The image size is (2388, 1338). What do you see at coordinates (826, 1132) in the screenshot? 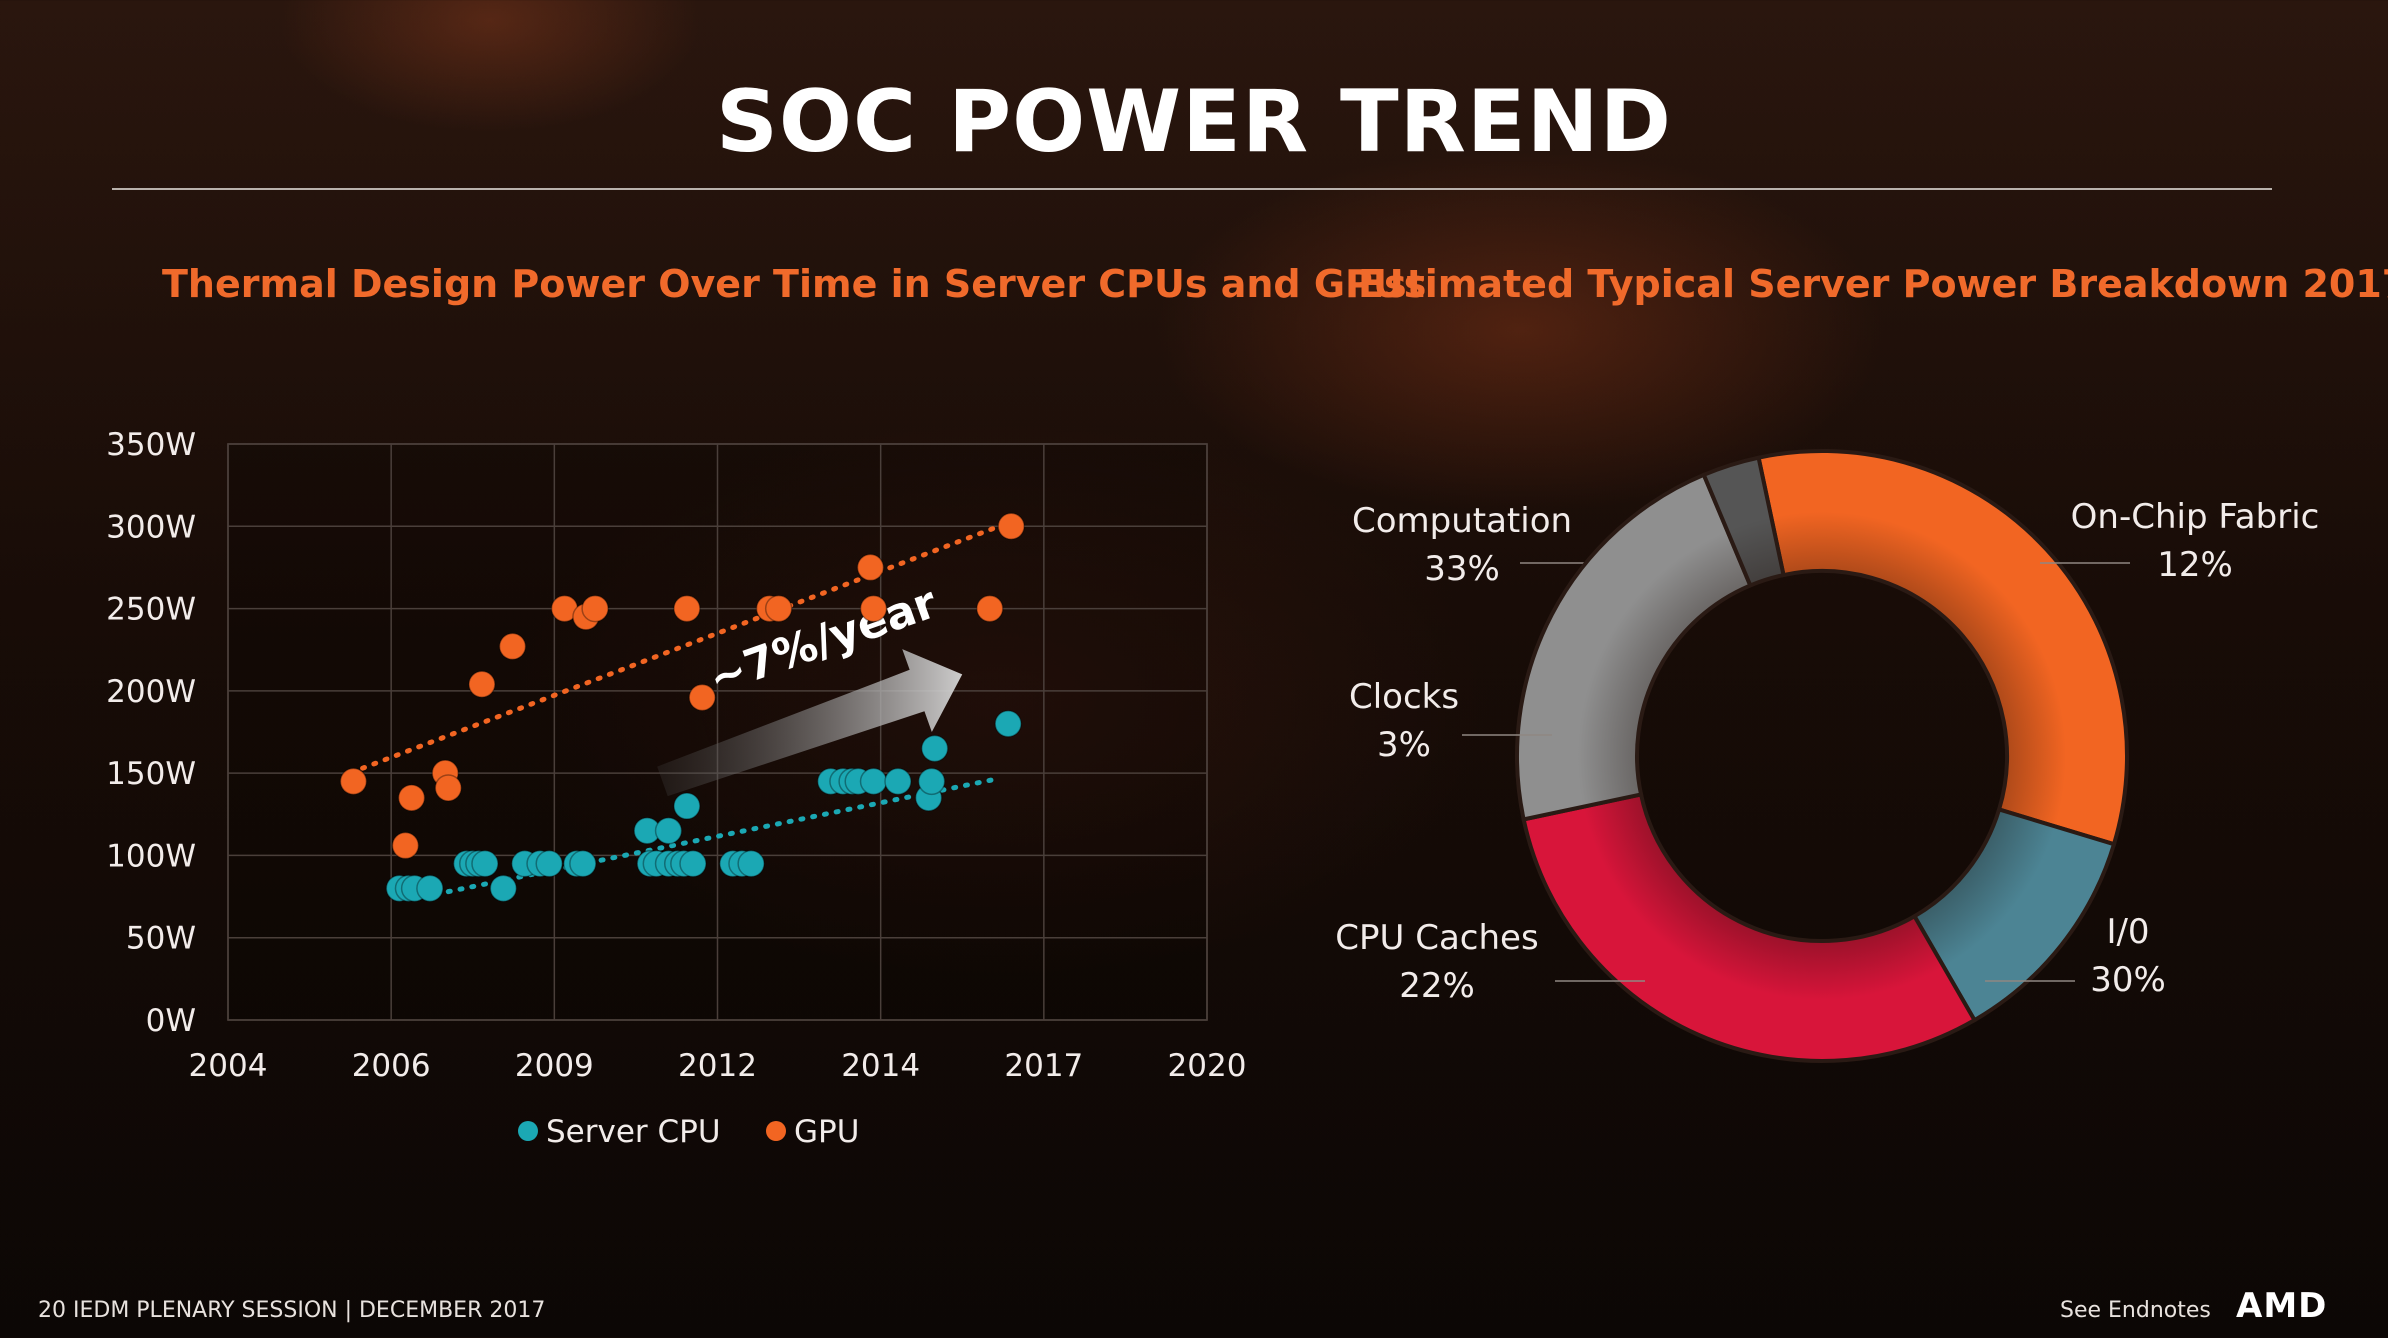
I see `legend-gpu-label: GPU` at bounding box center [826, 1132].